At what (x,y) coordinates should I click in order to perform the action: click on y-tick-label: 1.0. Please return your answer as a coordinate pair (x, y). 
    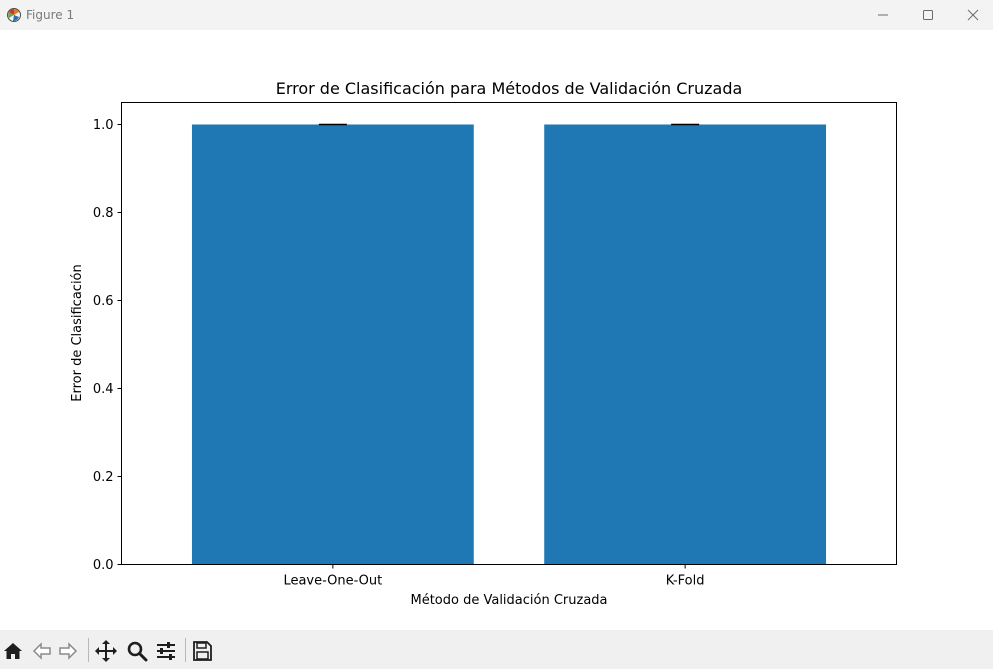
    Looking at the image, I should click on (103, 125).